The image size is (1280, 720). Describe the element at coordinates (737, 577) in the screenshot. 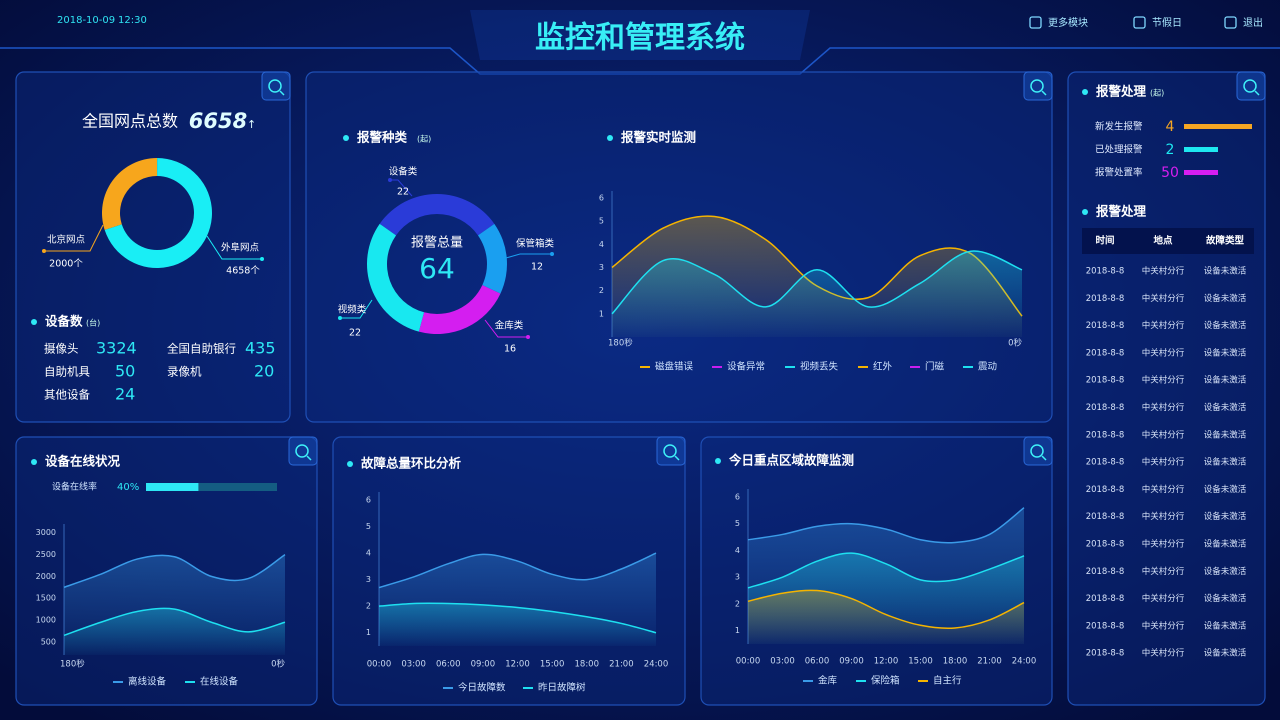

I see `y-tick-label: 3` at that location.